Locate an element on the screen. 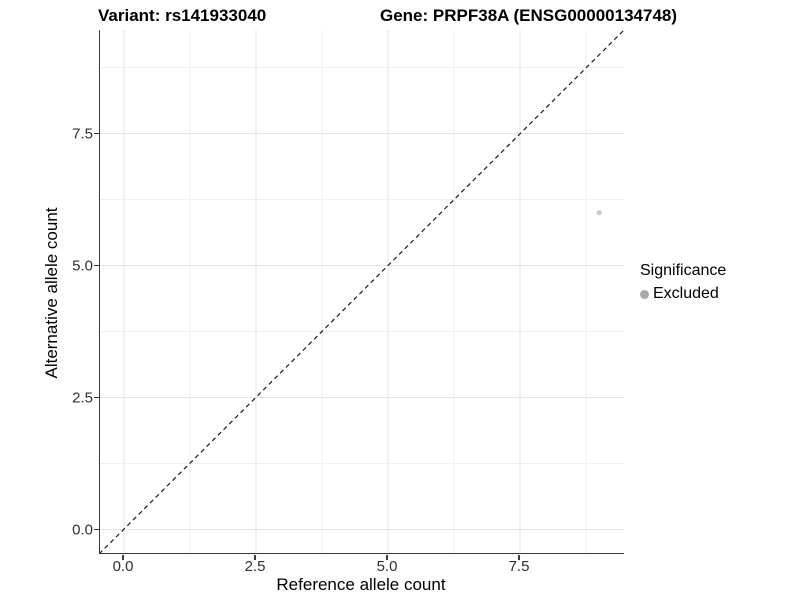  x-tick-label: 0.0 is located at coordinates (123, 566).